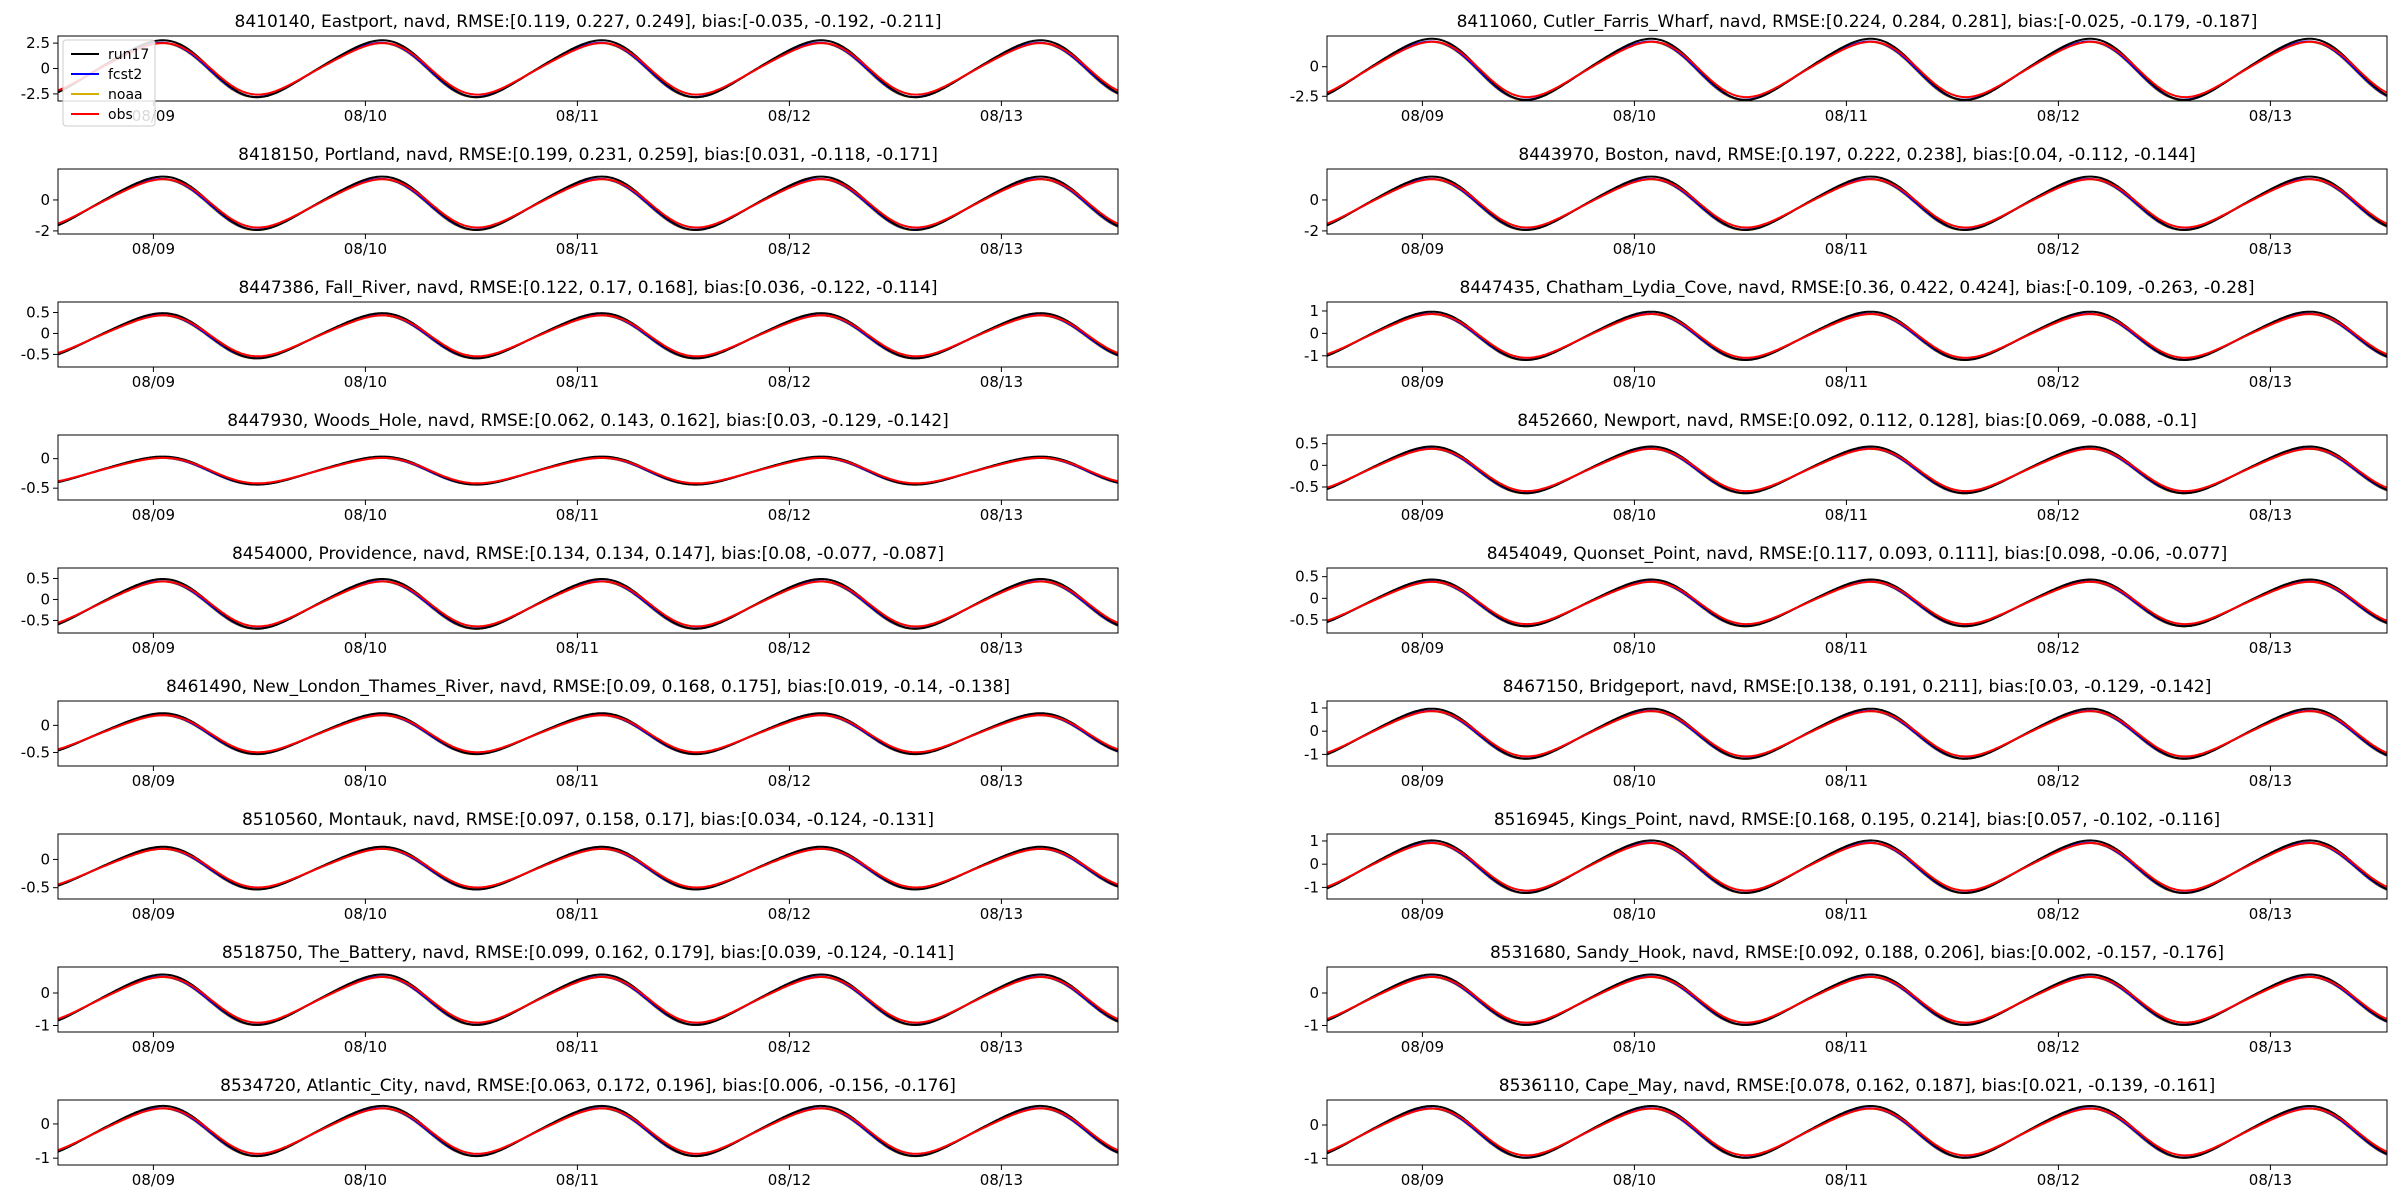  What do you see at coordinates (1307, 444) in the screenshot?
I see `y-tick-label: 0.5` at bounding box center [1307, 444].